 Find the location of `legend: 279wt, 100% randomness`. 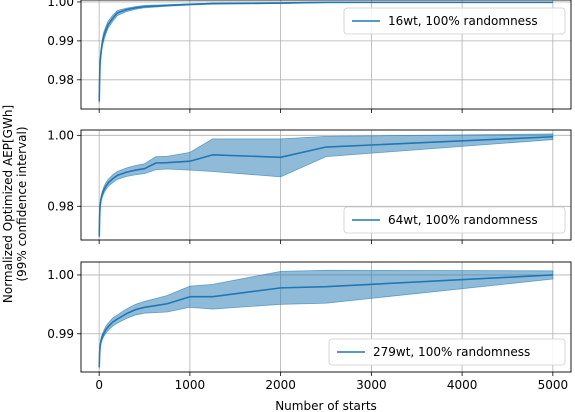

legend: 279wt, 100% randomness is located at coordinates (447, 352).